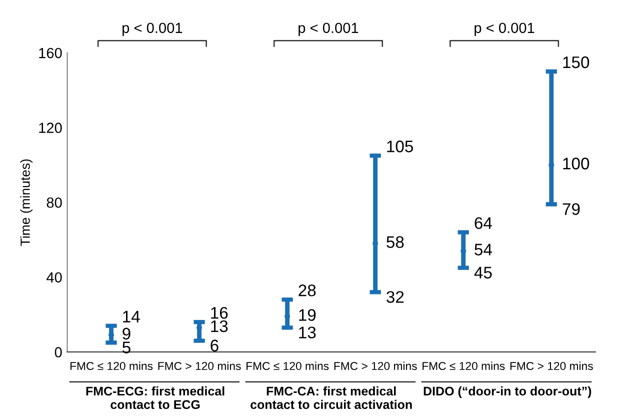  What do you see at coordinates (400, 146) in the screenshot?
I see `annotation: 105` at bounding box center [400, 146].